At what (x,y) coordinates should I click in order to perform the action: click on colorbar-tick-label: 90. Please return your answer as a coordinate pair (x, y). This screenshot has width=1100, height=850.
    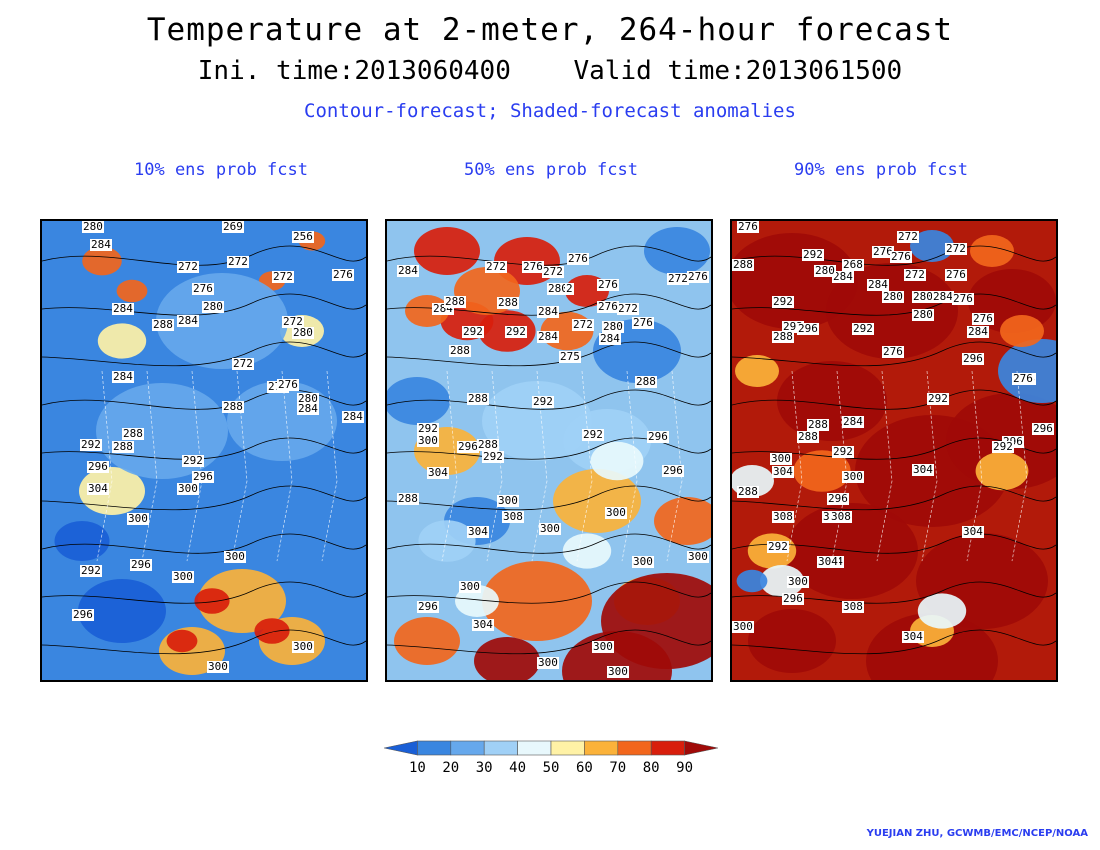
    Looking at the image, I should click on (685, 768).